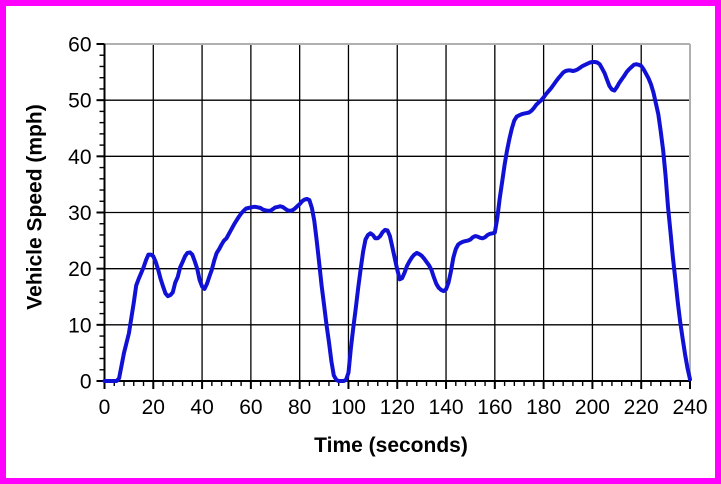 Image resolution: width=721 pixels, height=484 pixels. Describe the element at coordinates (79, 213) in the screenshot. I see `y-tick-label: 30` at that location.